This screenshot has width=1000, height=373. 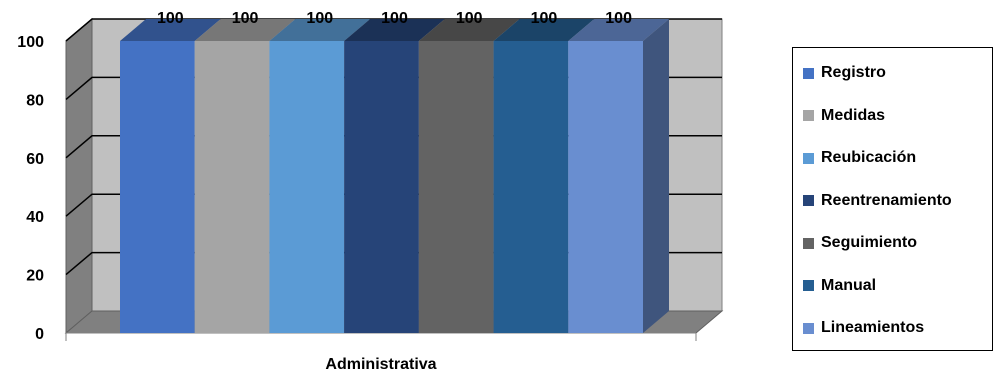 I want to click on x-category-label: Administrativa, so click(x=380, y=364).